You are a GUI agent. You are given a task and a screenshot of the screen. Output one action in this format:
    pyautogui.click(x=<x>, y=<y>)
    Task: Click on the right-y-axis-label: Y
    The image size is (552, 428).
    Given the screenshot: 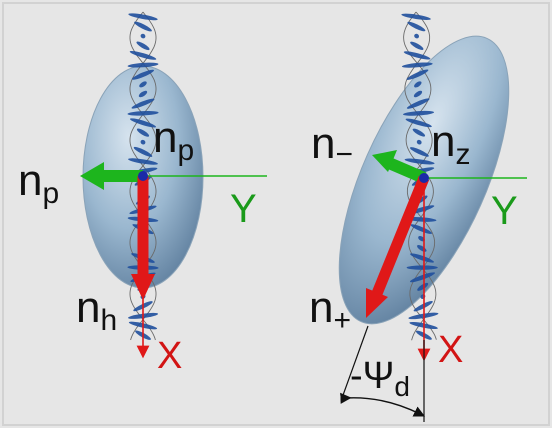 What is the action you would take?
    pyautogui.click(x=504, y=211)
    